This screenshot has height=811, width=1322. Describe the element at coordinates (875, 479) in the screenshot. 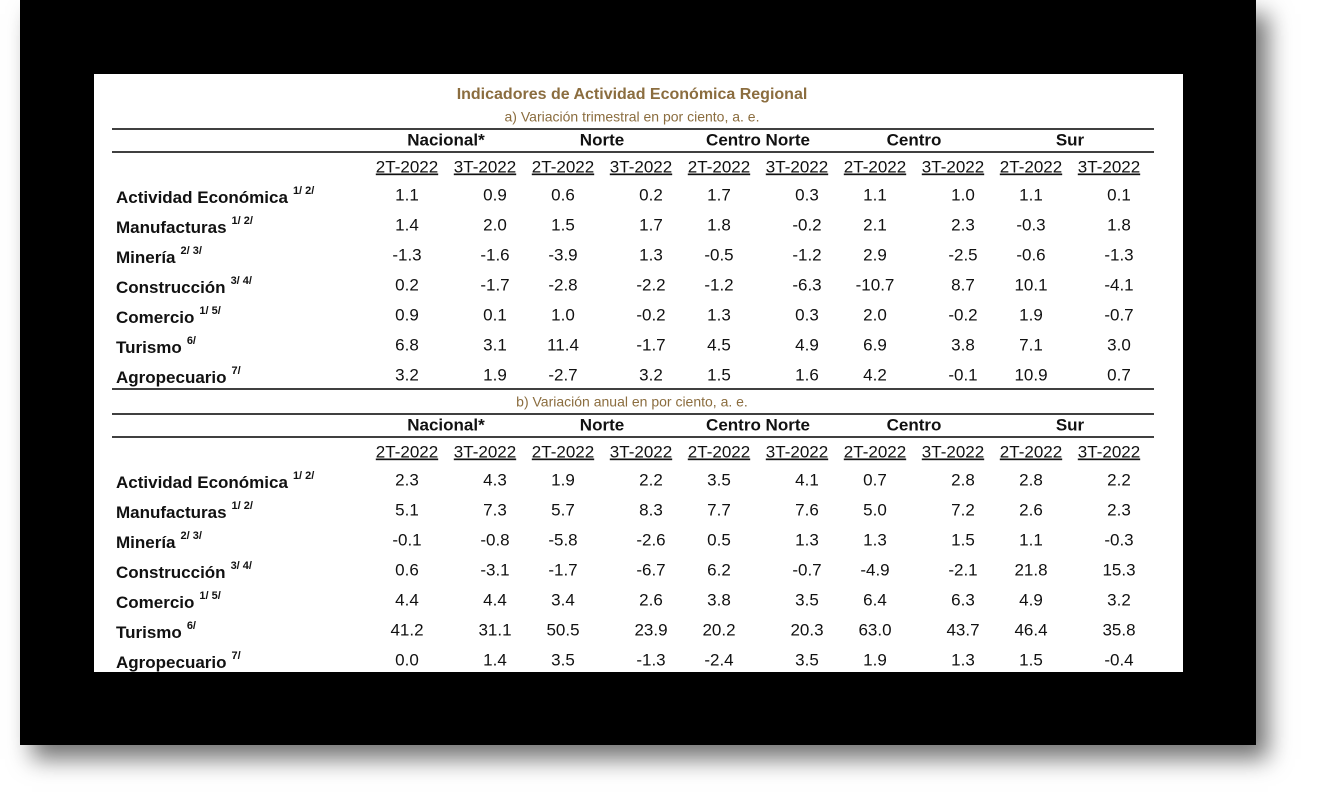

I see `cell-value: 0.7` at that location.